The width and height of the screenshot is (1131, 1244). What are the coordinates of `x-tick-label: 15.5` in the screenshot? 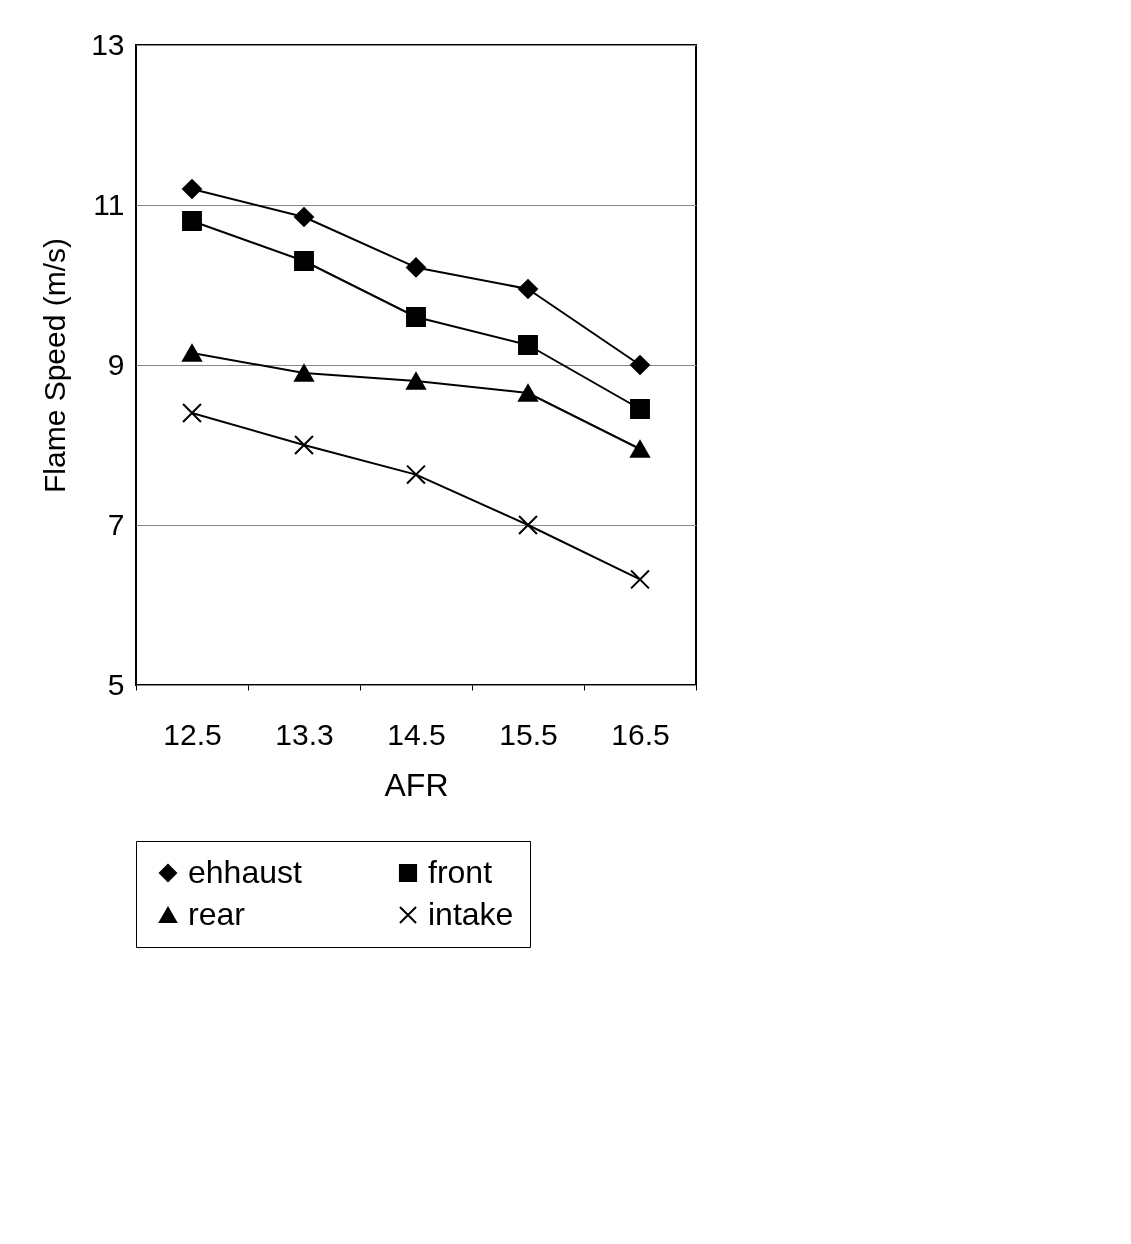 It's located at (528, 734).